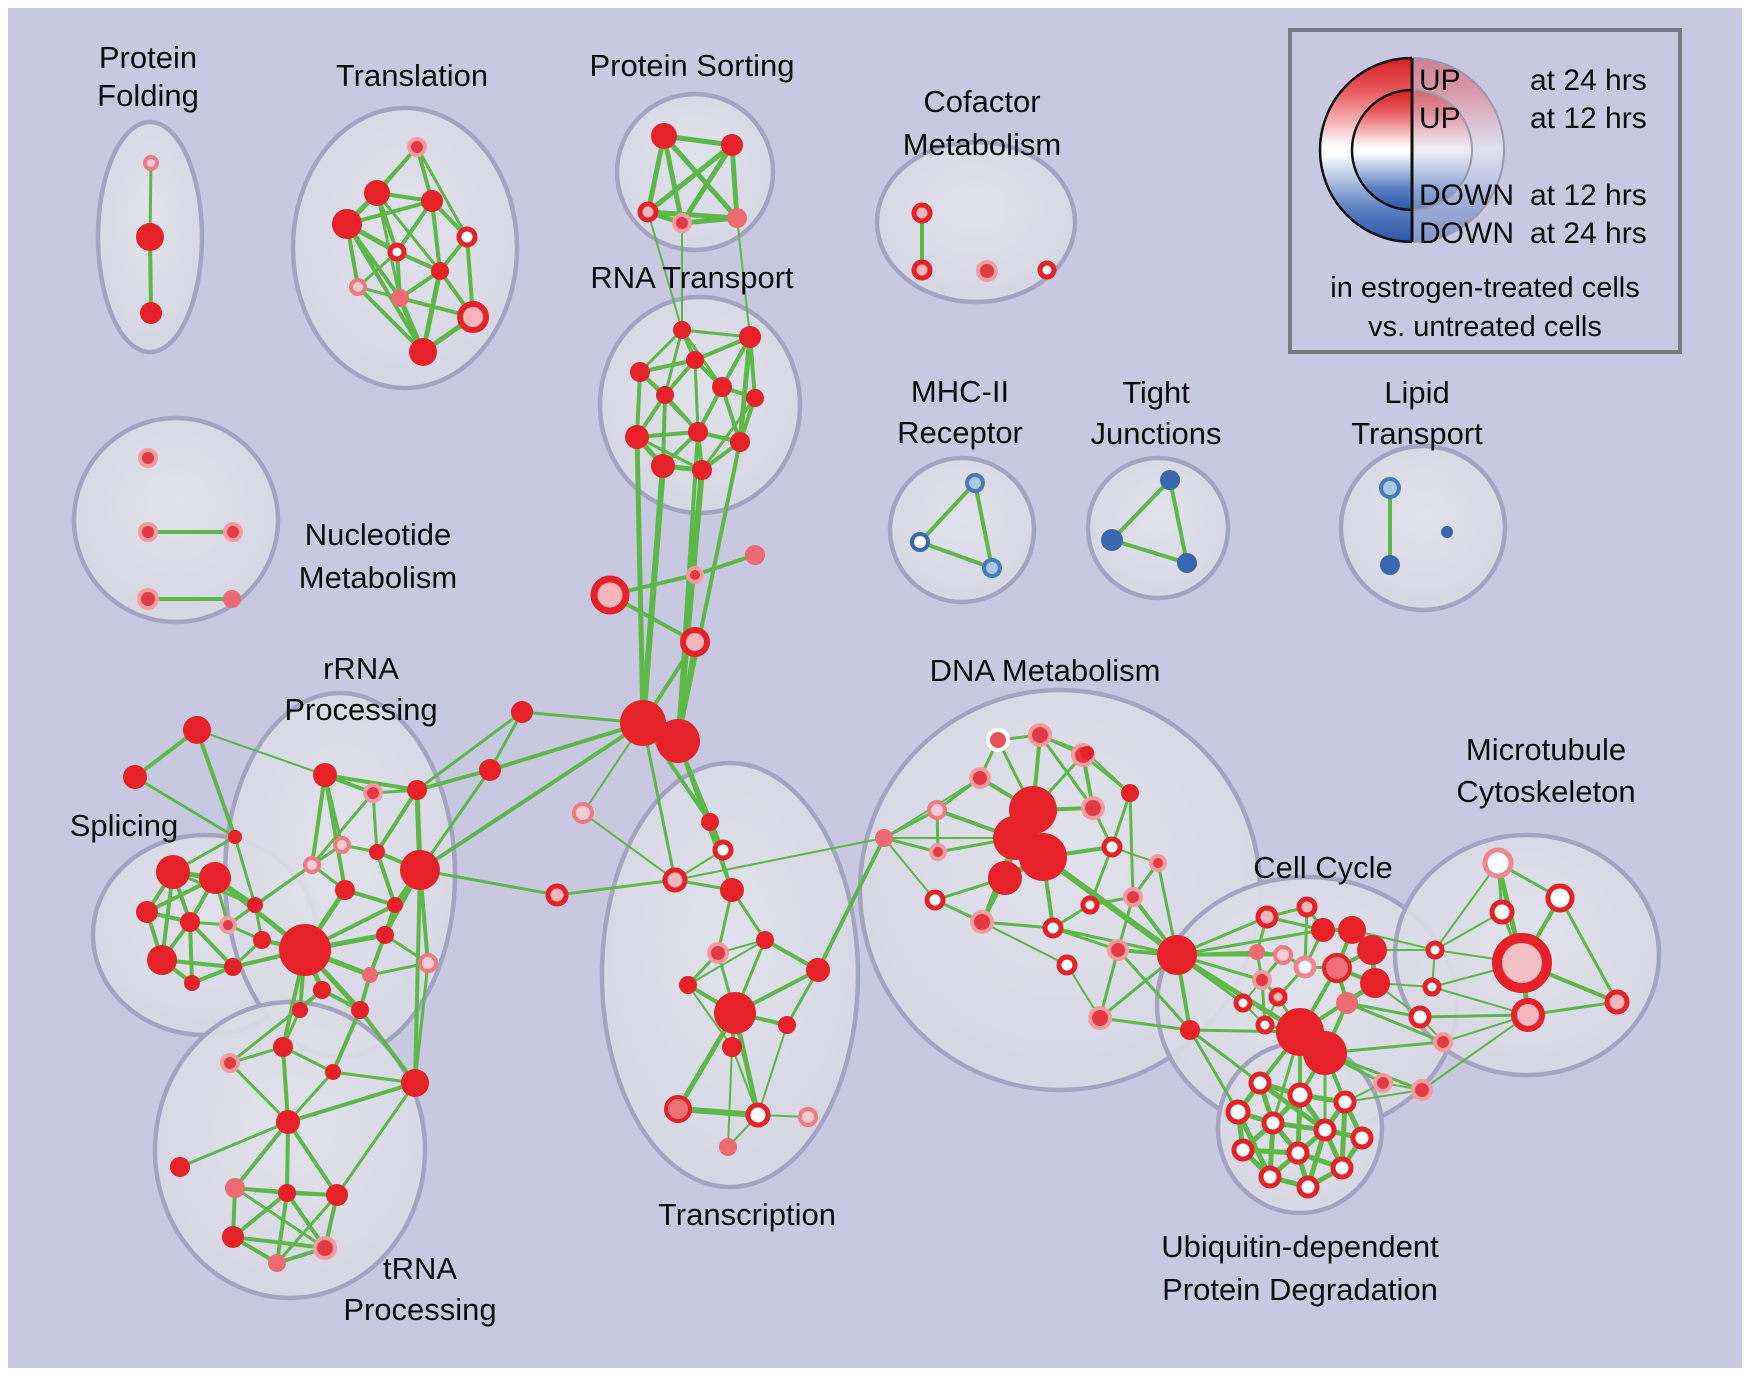 Image resolution: width=1750 pixels, height=1376 pixels. What do you see at coordinates (725, 565) in the screenshot?
I see `edge-in2-in3` at bounding box center [725, 565].